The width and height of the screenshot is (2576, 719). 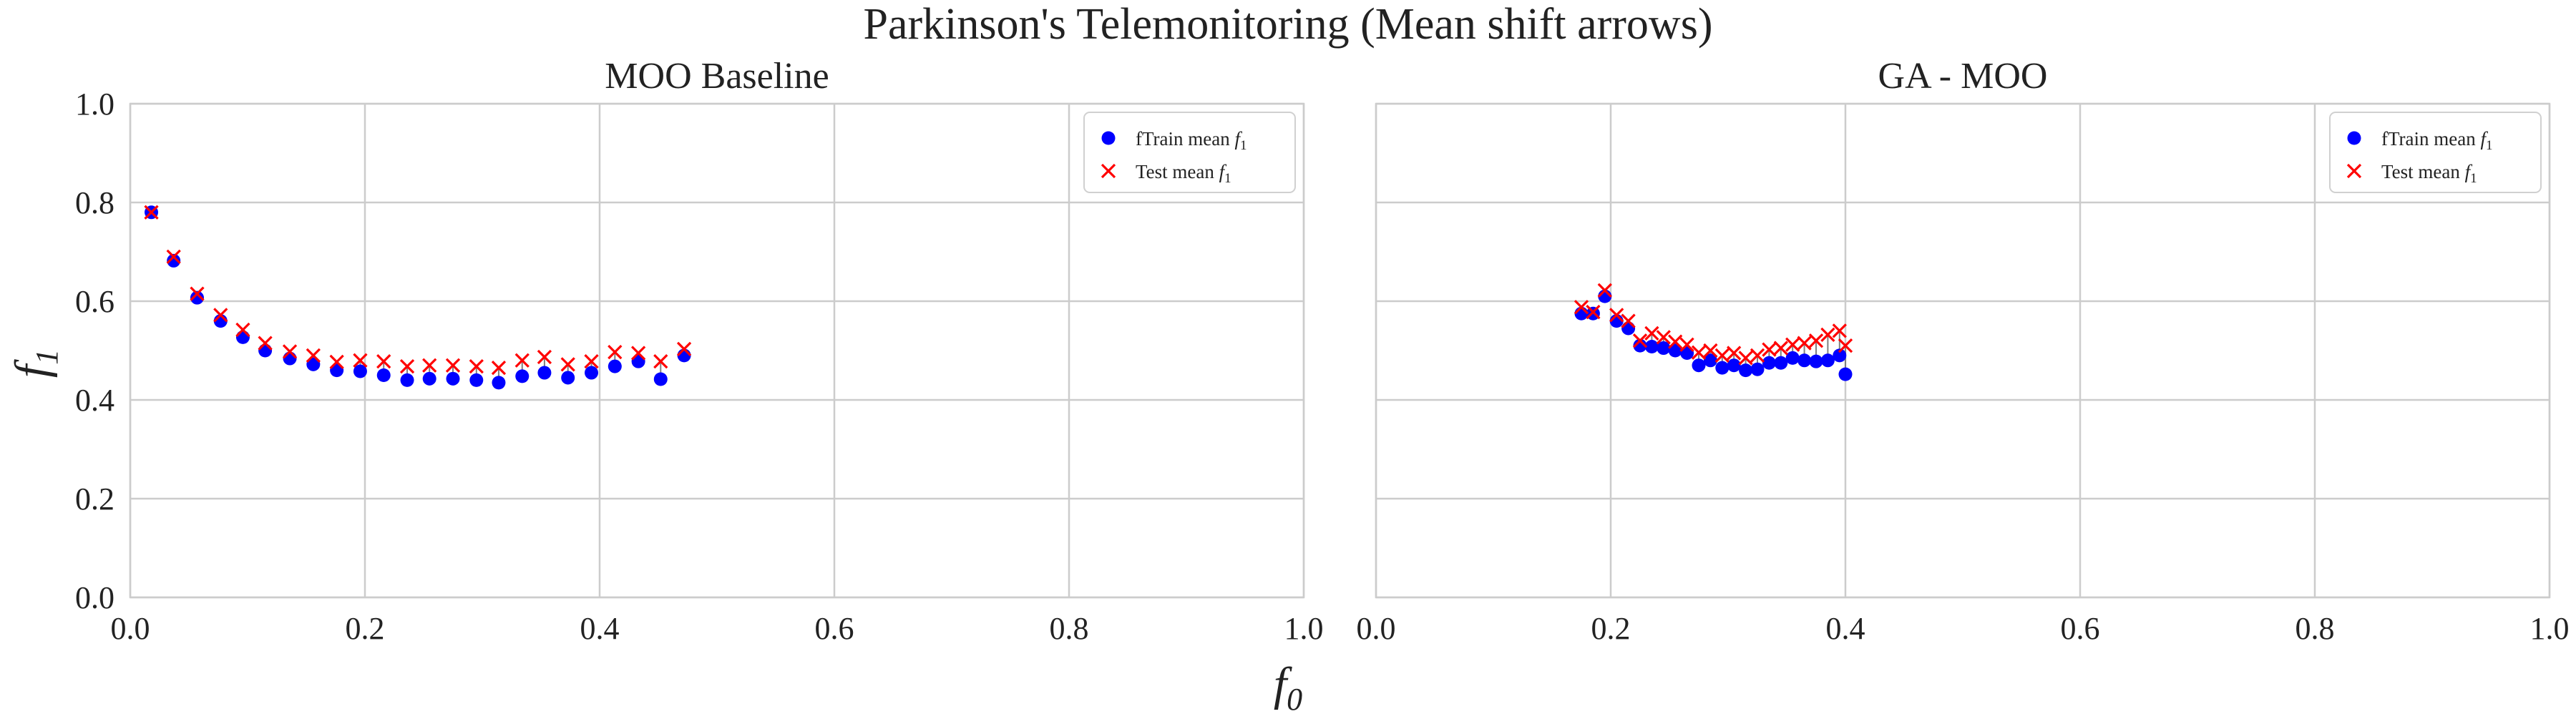 I want to click on legend-test-label: Test mean f1, so click(x=1183, y=173).